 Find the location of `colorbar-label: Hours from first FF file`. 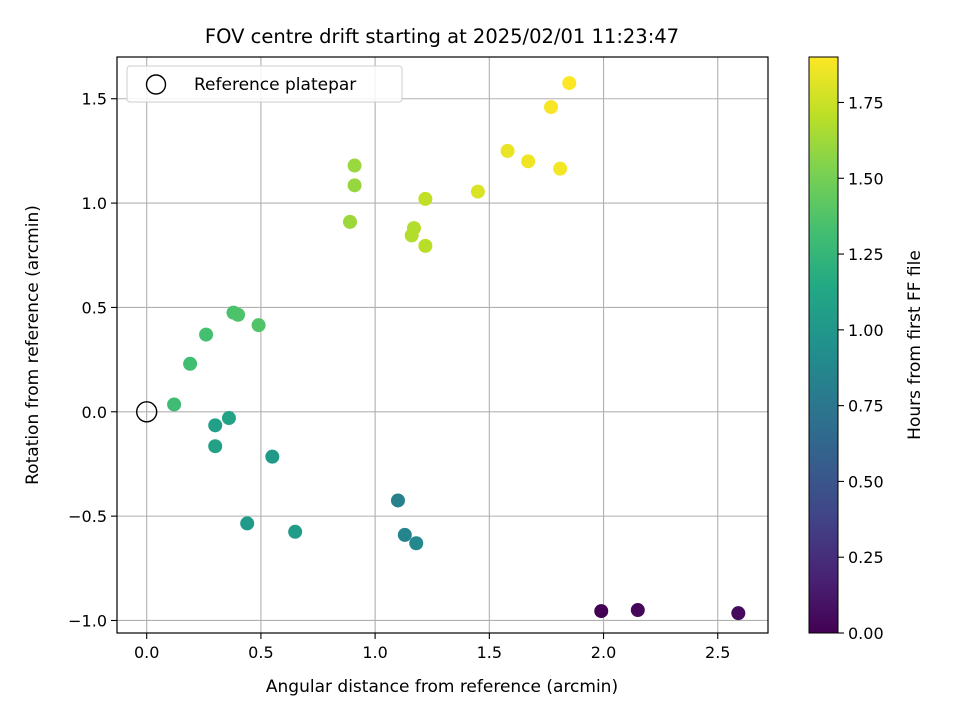

colorbar-label: Hours from first FF file is located at coordinates (915, 345).